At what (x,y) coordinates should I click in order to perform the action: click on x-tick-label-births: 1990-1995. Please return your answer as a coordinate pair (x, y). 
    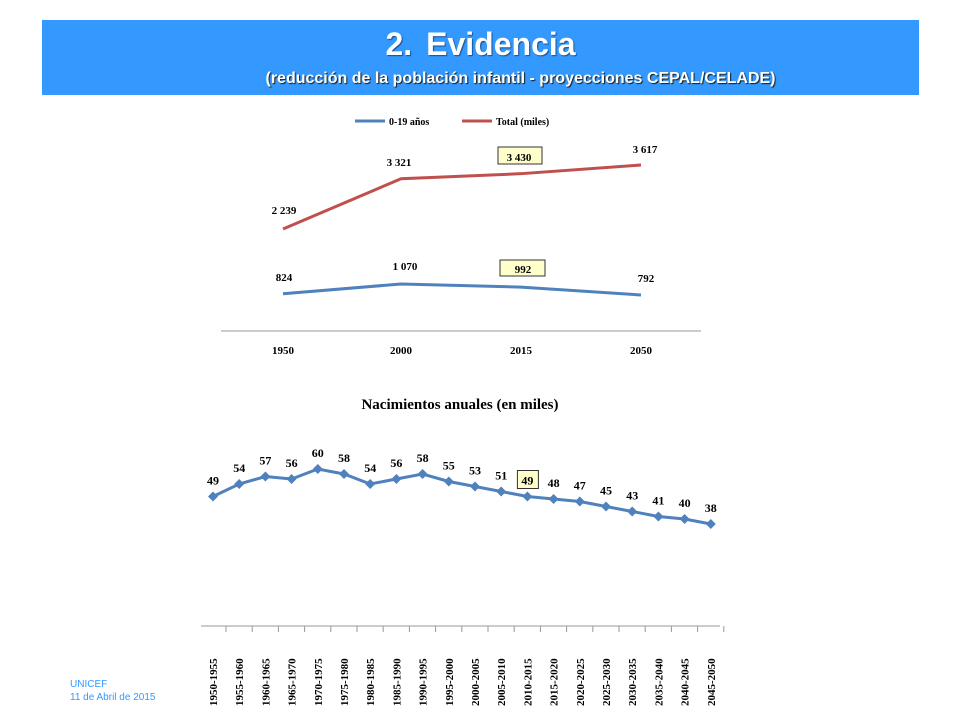
    Looking at the image, I should click on (424, 682).